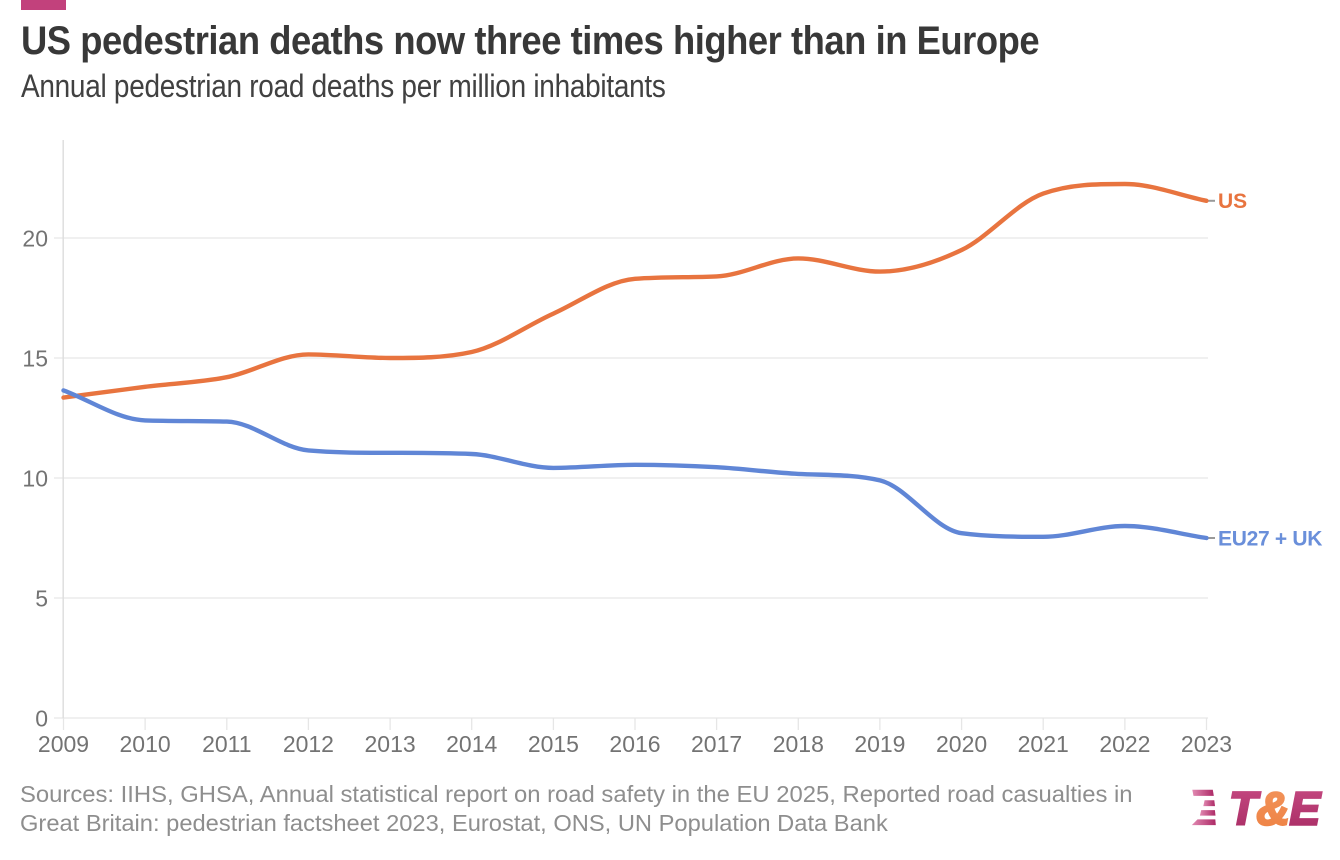  Describe the element at coordinates (879, 744) in the screenshot. I see `svg-text: 2019` at that location.